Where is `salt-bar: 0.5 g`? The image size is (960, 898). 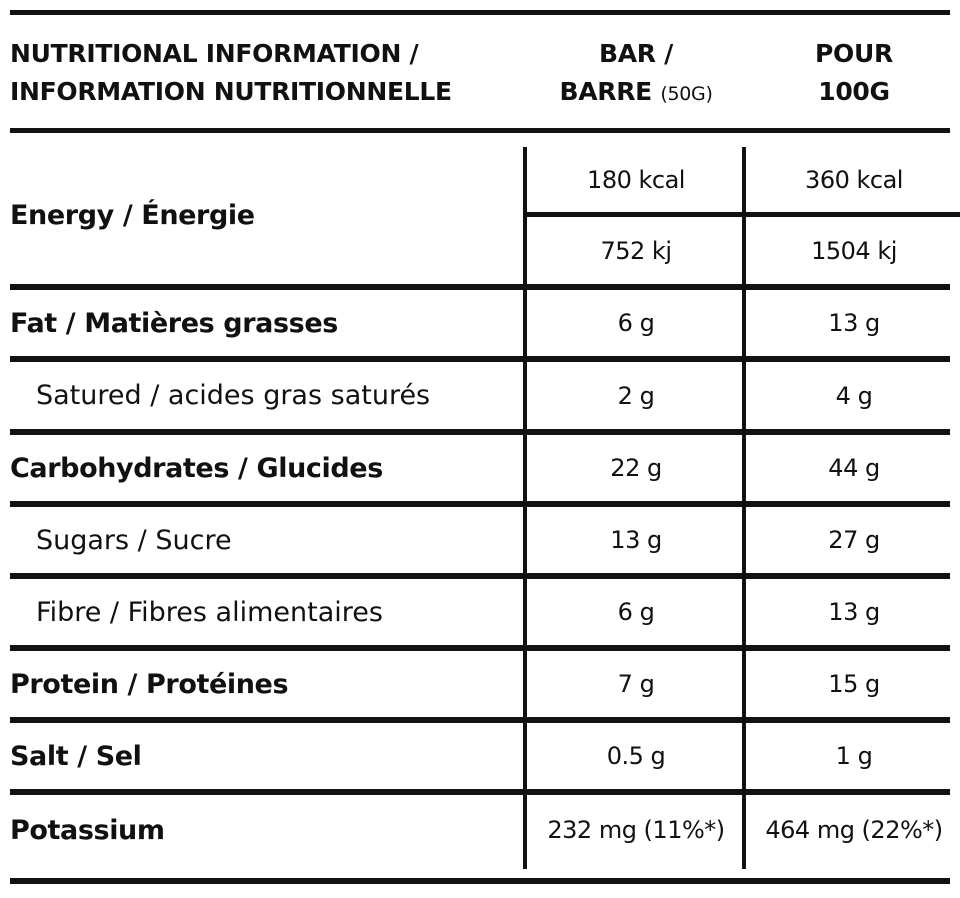 salt-bar: 0.5 g is located at coordinates (636, 756).